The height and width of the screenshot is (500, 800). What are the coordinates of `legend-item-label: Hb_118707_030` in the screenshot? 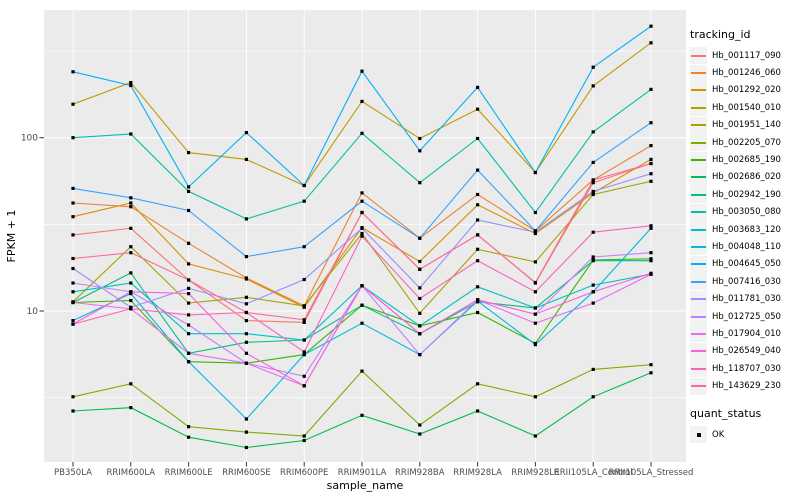 It's located at (746, 368).